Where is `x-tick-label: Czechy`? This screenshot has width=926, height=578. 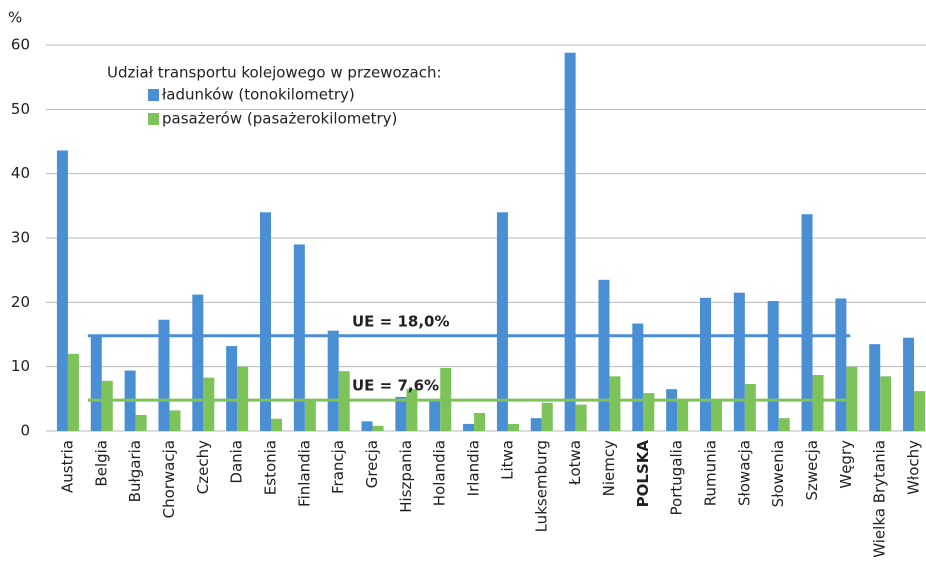 x-tick-label: Czechy is located at coordinates (203, 467).